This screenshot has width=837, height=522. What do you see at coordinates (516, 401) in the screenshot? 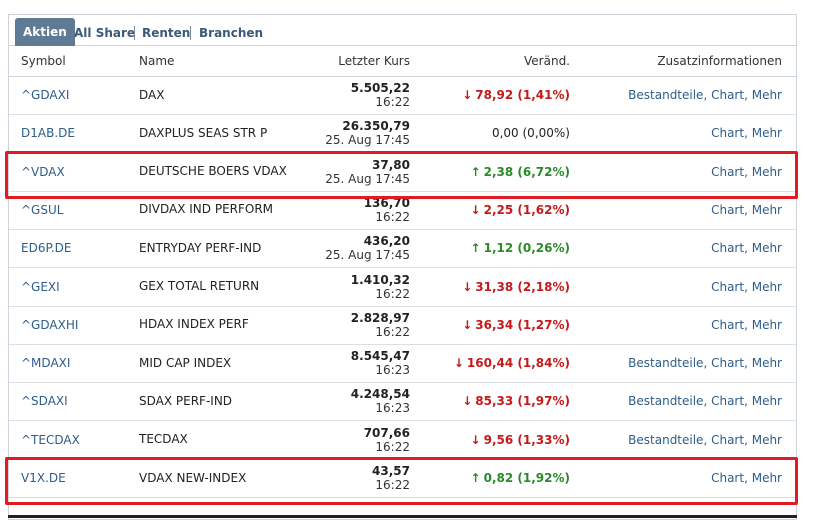
I see `change-value: ↓ 85,33 (1,97%)` at bounding box center [516, 401].